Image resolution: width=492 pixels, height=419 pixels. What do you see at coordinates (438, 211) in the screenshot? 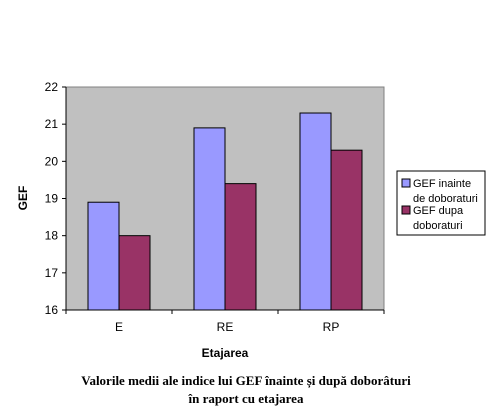
I see `legend-label: GEF dupa` at bounding box center [438, 211].